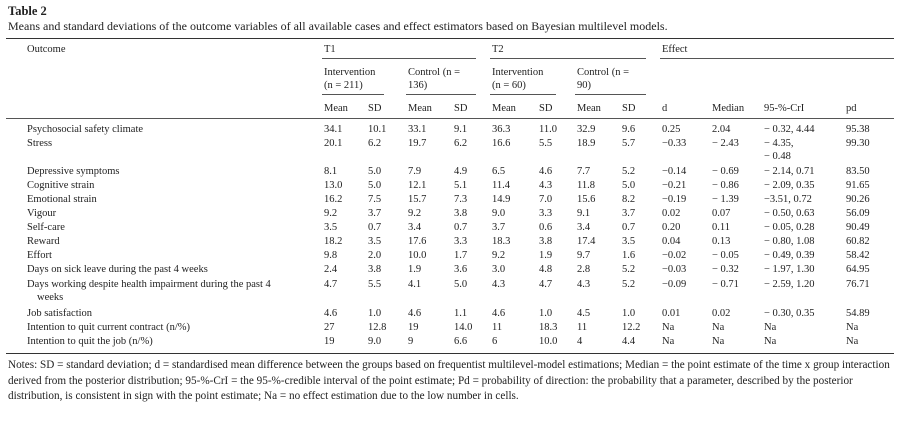 The height and width of the screenshot is (426, 904). I want to click on cell-effect-pd: 95.38, so click(858, 129).